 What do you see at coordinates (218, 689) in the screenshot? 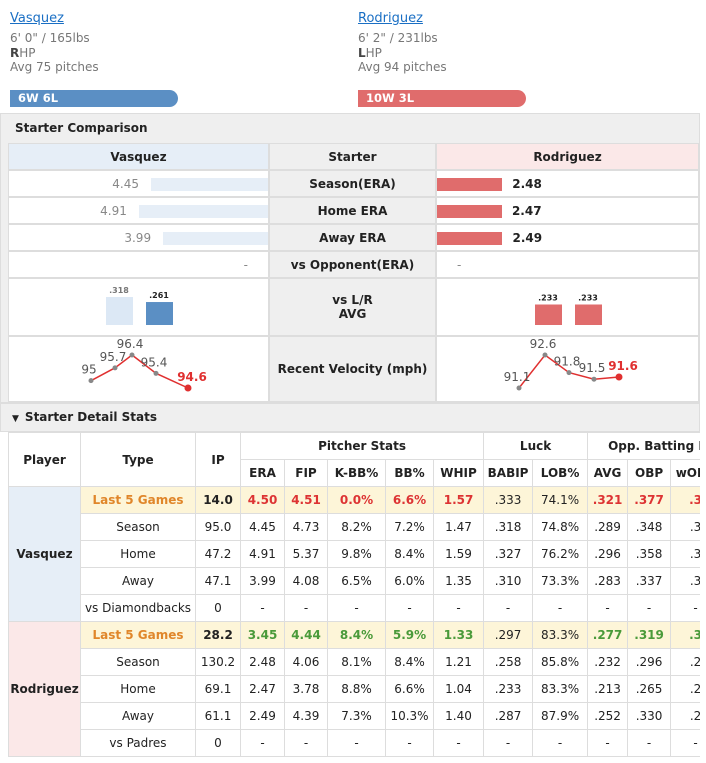
I see `stat-cell: 69.1` at bounding box center [218, 689].